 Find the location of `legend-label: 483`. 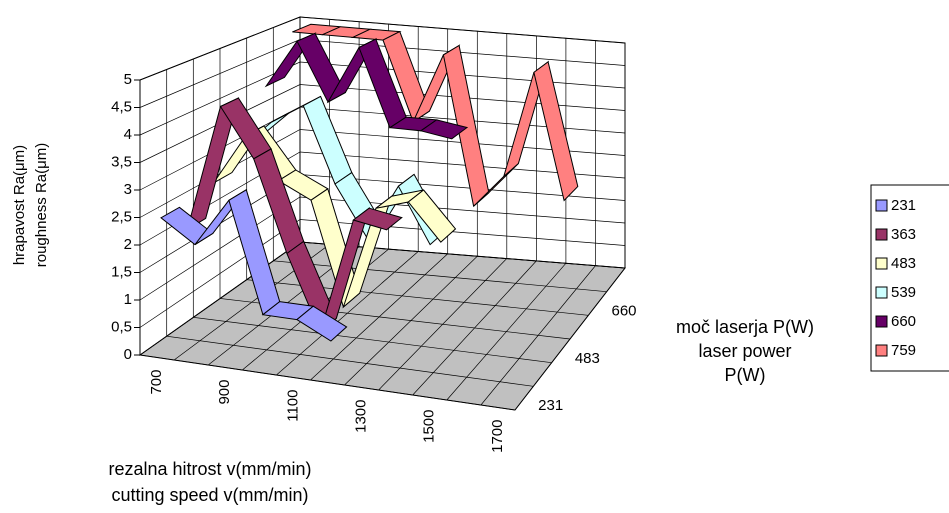

legend-label: 483 is located at coordinates (903, 263).